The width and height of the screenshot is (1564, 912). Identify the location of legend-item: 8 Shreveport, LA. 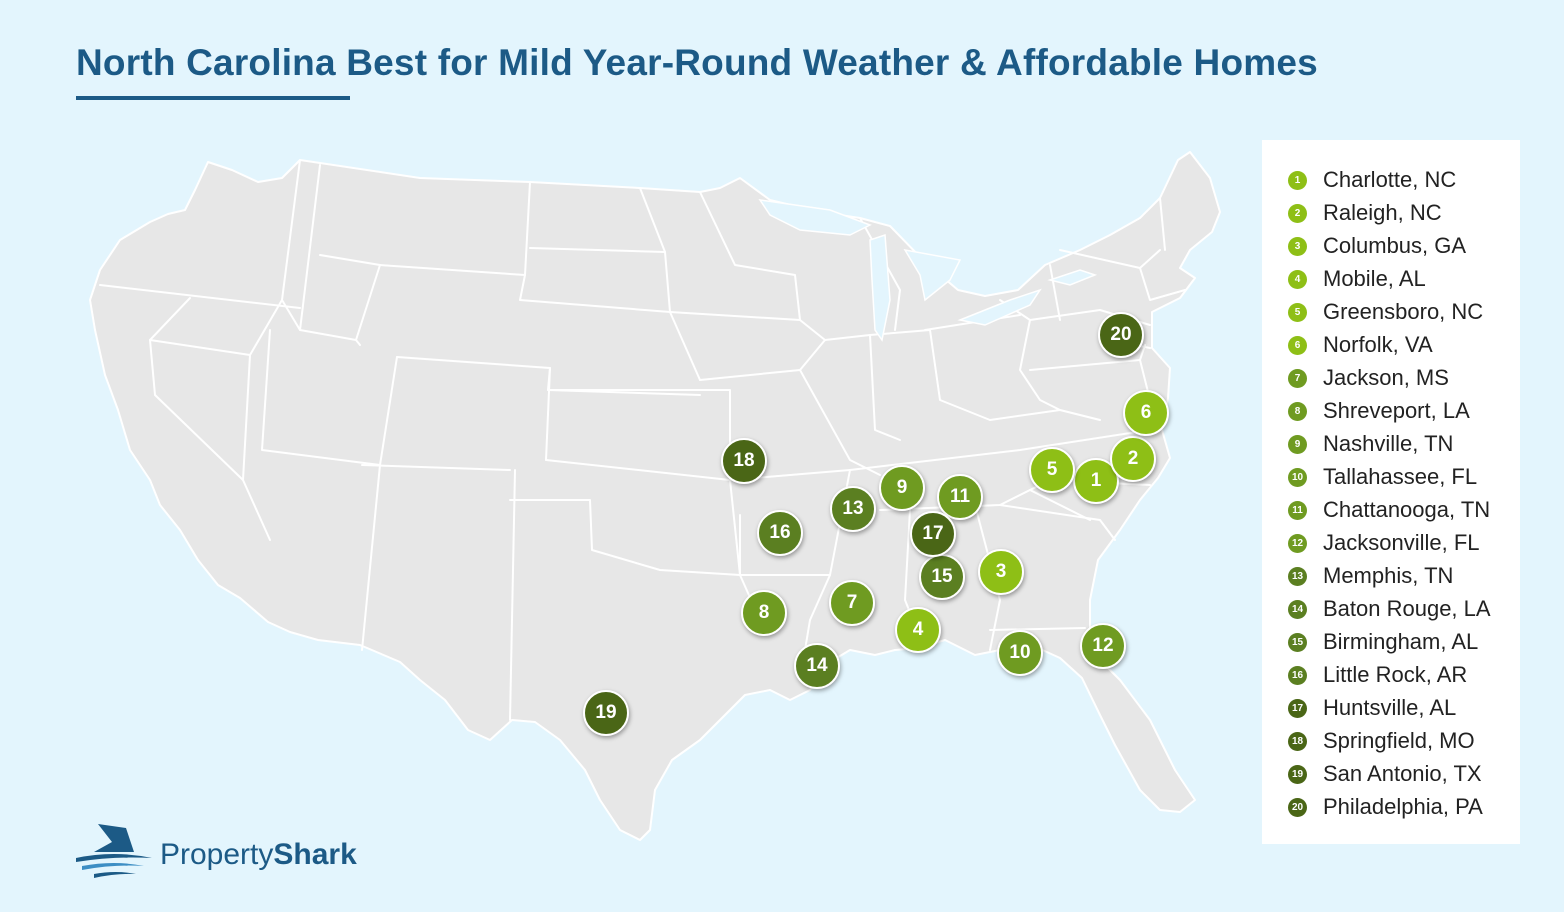
(1379, 411).